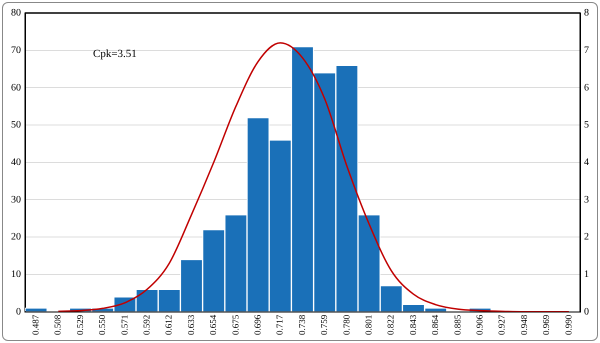 The height and width of the screenshot is (343, 600). What do you see at coordinates (586, 125) in the screenshot?
I see `y2-tick-label: 5` at bounding box center [586, 125].